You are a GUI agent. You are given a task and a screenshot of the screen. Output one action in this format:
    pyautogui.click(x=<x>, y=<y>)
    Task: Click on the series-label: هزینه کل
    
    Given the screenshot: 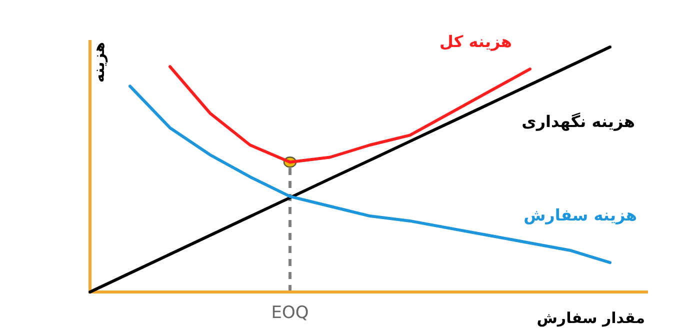 What is the action you would take?
    pyautogui.click(x=476, y=42)
    